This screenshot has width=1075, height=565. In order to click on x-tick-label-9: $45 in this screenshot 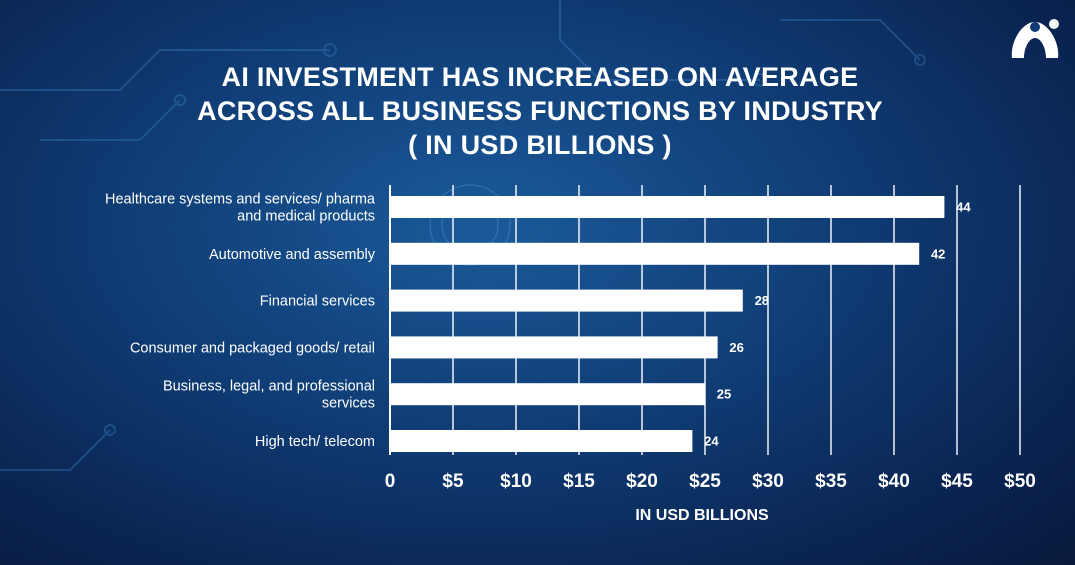, I will do `click(957, 481)`.